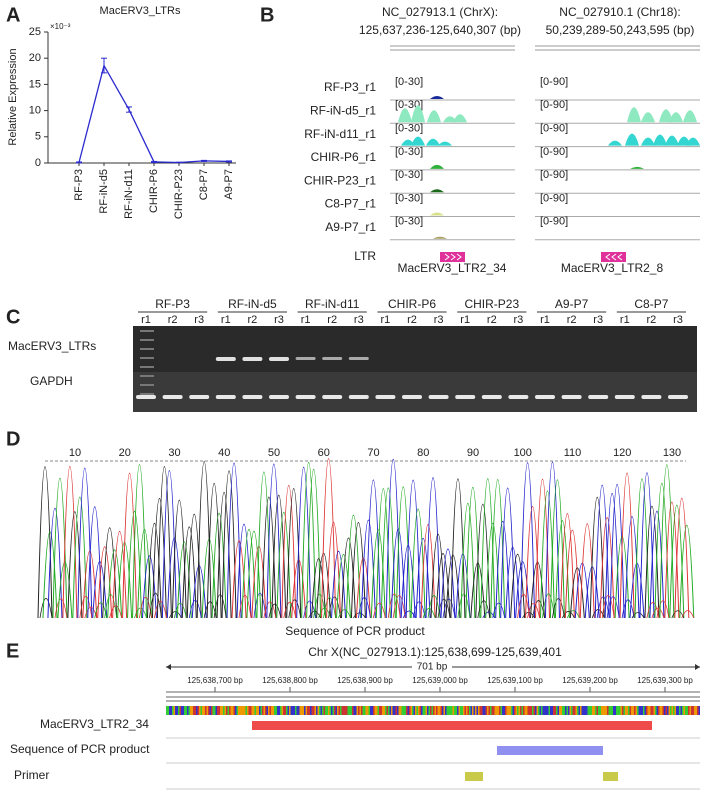 Image resolution: width=707 pixels, height=798 pixels. I want to click on base-tick-label: 10, so click(75, 453).